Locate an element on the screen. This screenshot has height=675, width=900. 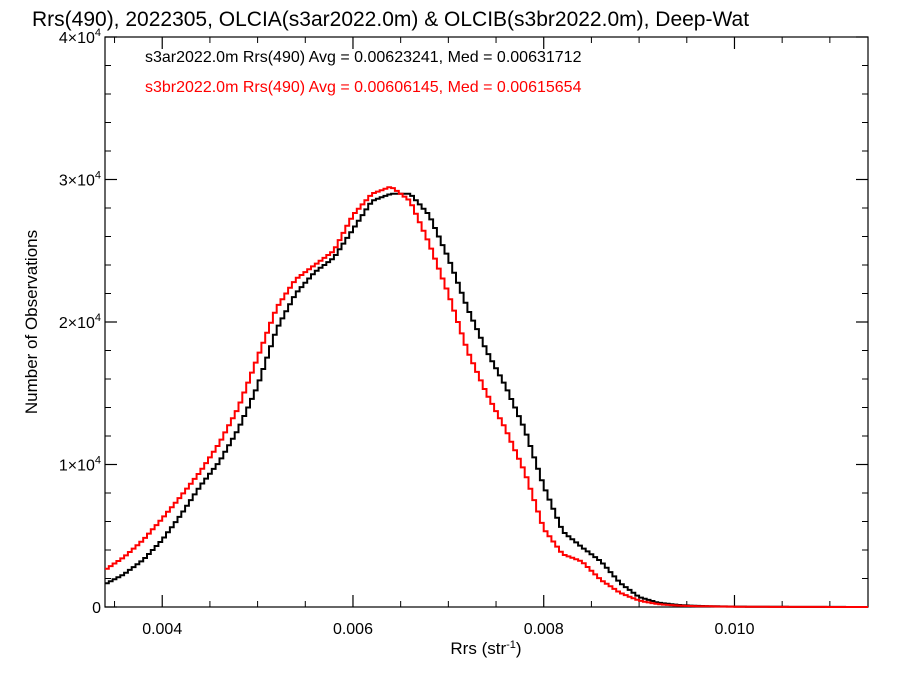
x-tick-label: 0.004 is located at coordinates (162, 629).